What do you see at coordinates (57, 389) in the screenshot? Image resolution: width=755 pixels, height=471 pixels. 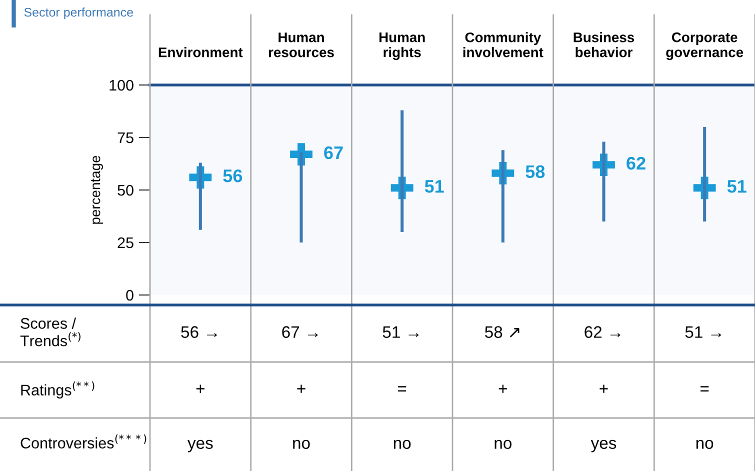 I see `text: Ratings$^{(**)}$` at bounding box center [57, 389].